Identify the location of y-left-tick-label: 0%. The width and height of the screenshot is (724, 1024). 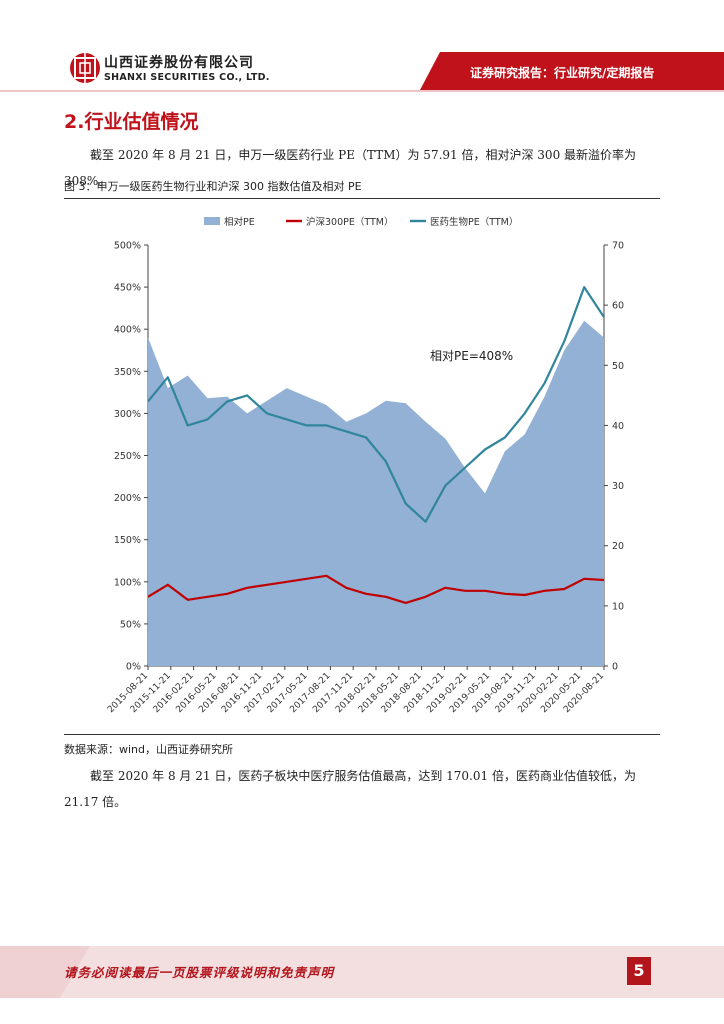
(133, 667).